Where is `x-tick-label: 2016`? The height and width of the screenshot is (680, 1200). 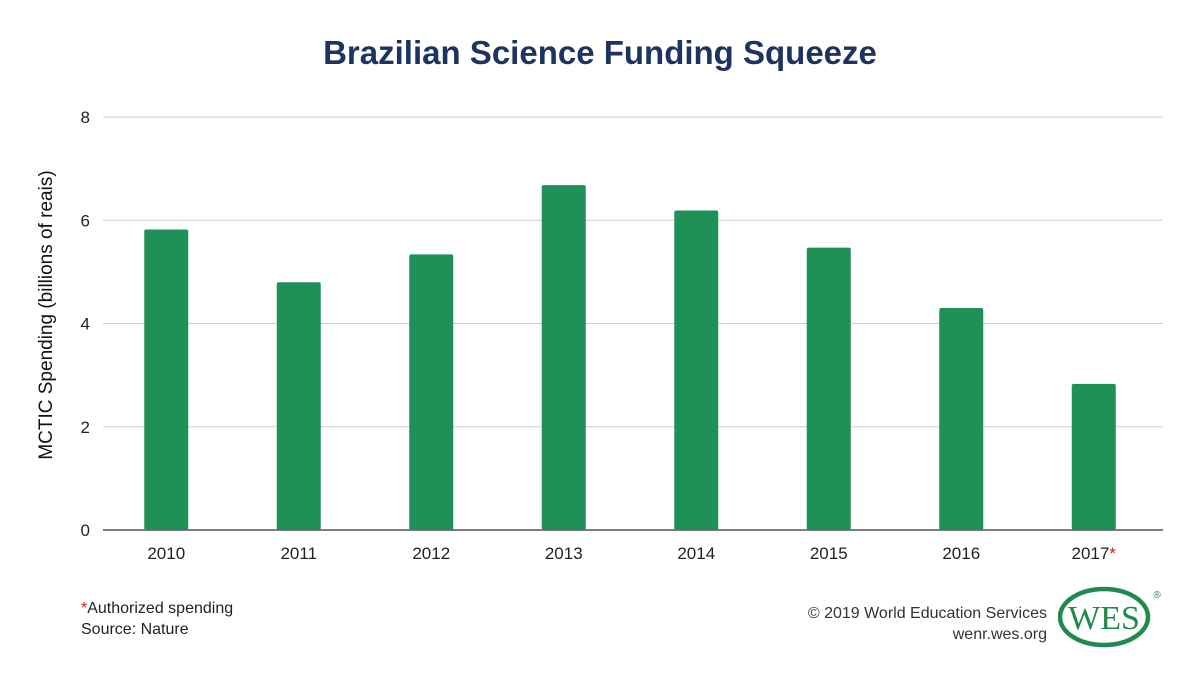 x-tick-label: 2016 is located at coordinates (961, 553).